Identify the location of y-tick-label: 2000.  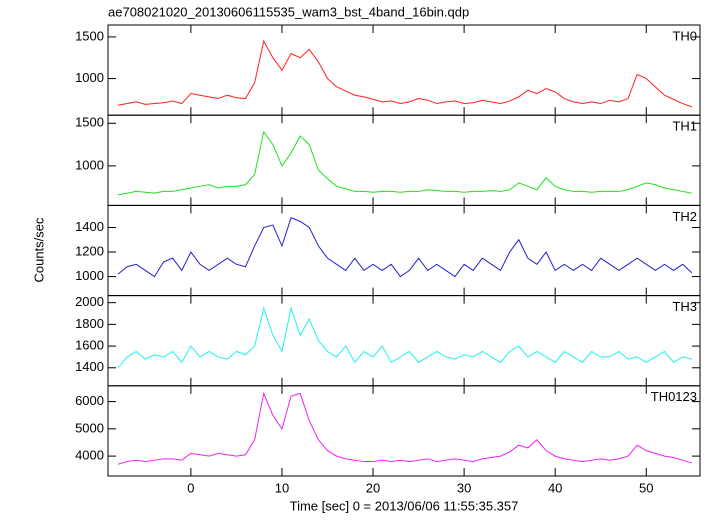
(89, 301).